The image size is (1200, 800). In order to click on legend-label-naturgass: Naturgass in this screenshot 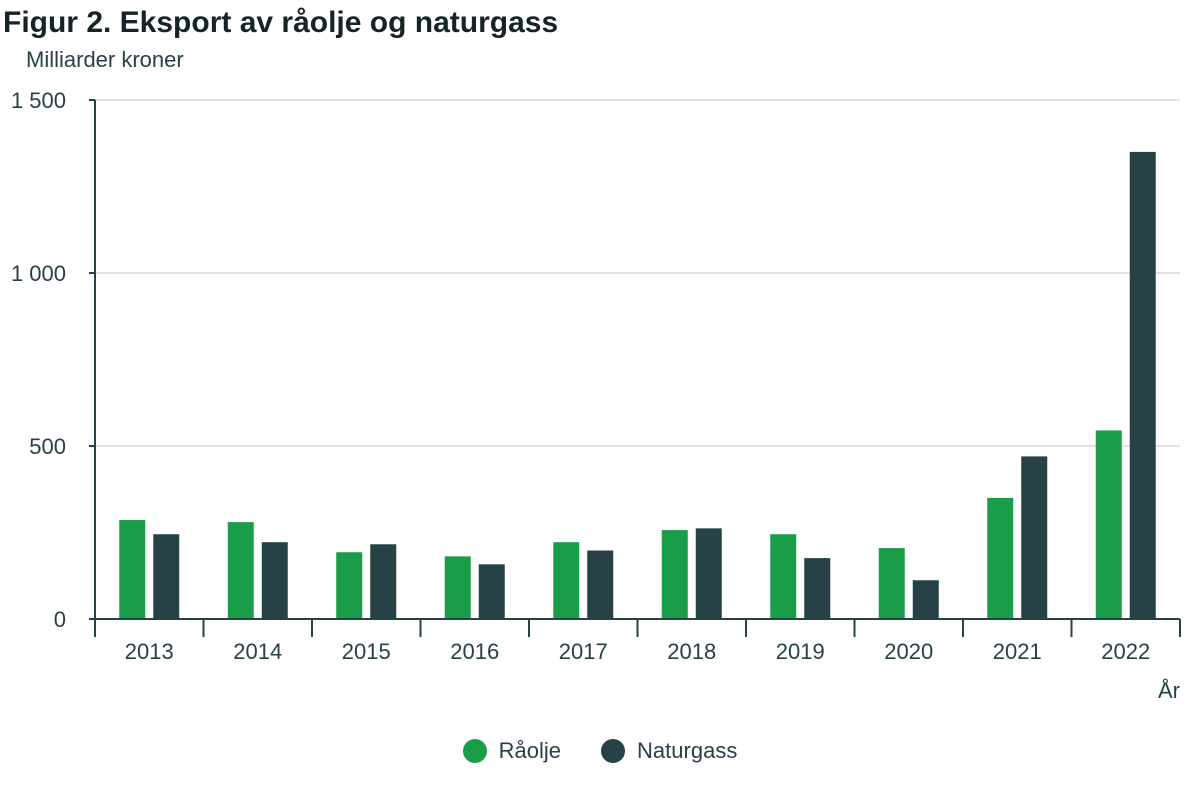, I will do `click(687, 750)`.